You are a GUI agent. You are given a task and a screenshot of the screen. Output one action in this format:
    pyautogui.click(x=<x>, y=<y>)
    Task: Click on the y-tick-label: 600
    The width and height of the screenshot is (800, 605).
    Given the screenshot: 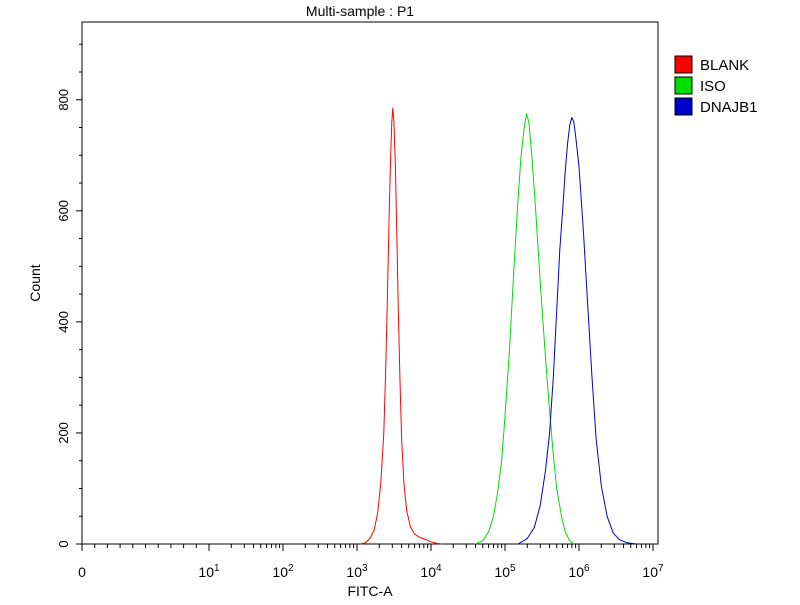 What is the action you would take?
    pyautogui.click(x=63, y=211)
    